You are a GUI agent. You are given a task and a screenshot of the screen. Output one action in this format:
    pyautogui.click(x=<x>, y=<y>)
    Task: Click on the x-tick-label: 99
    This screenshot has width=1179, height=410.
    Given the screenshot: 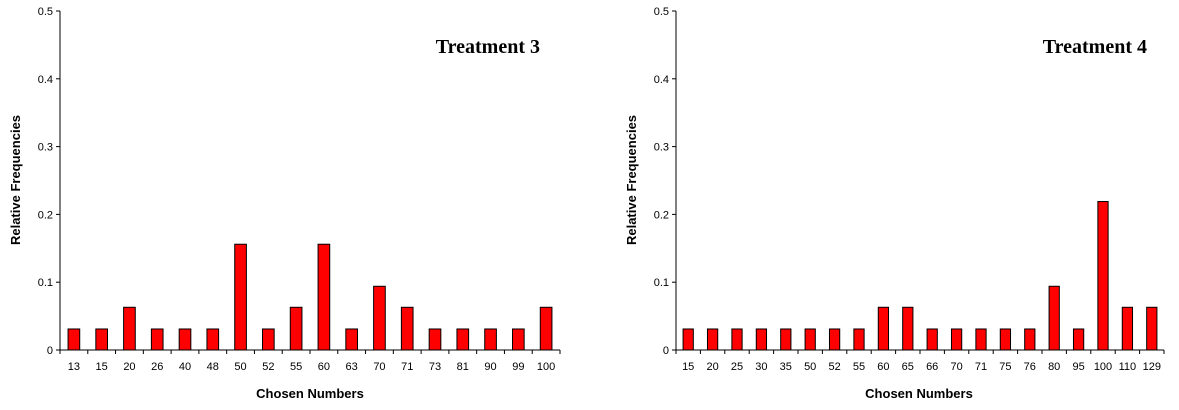 What is the action you would take?
    pyautogui.click(x=518, y=367)
    